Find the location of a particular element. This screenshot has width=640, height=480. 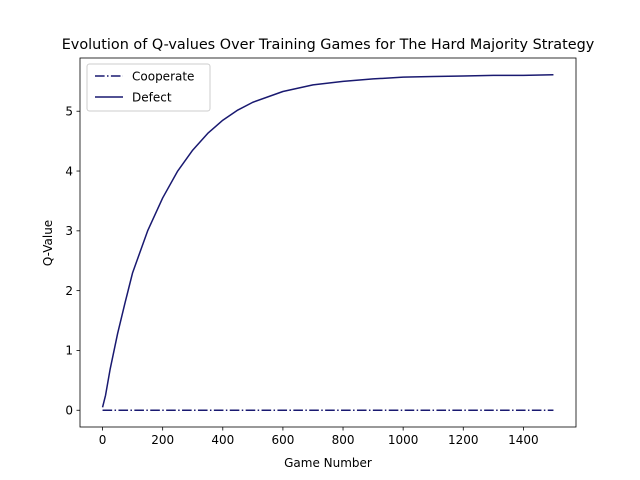

legend: Cooperate Defect is located at coordinates (148, 87).